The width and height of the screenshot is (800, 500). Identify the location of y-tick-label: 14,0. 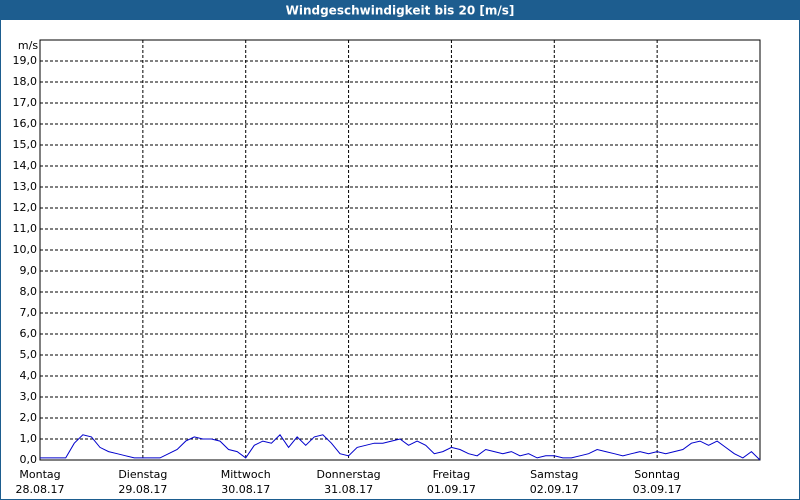
(25, 165).